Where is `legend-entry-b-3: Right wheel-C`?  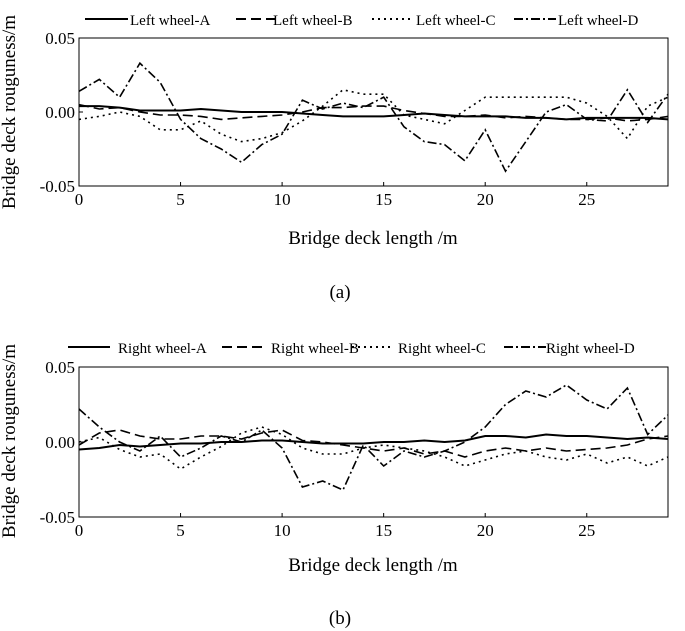 legend-entry-b-3: Right wheel-C is located at coordinates (419, 349).